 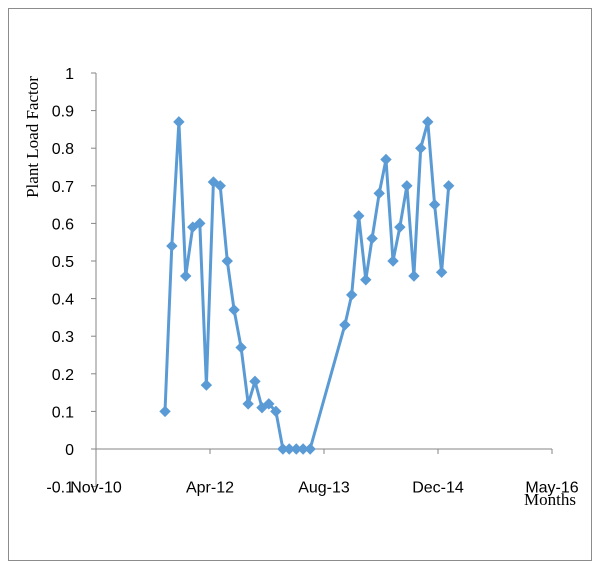 What do you see at coordinates (324, 473) in the screenshot?
I see `x-axis-ticks: Nov-10 Apr-12 Aug-13 Dec-14 May-16` at bounding box center [324, 473].